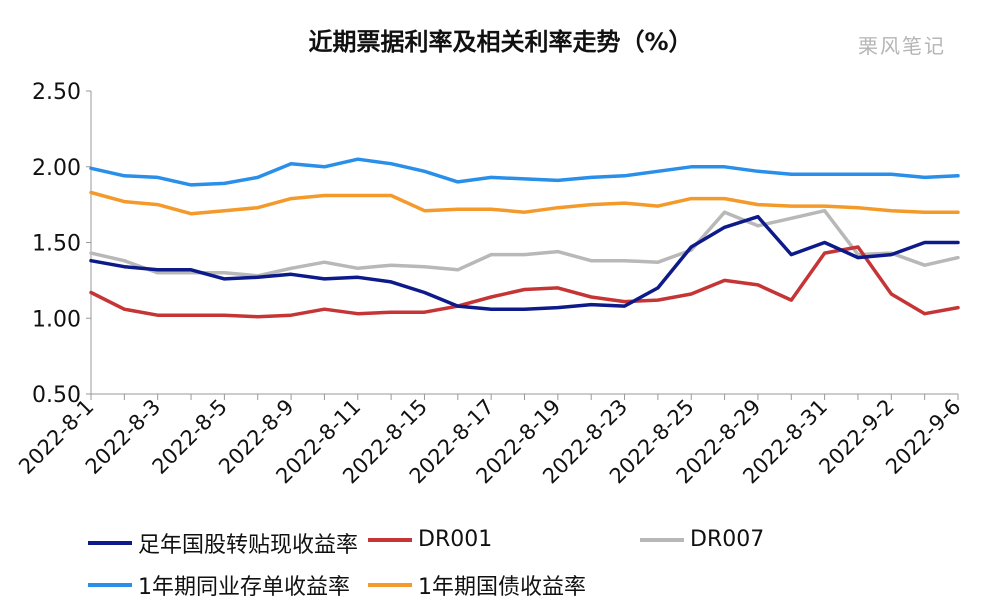  I want to click on y-tick-label: 0.50, so click(56, 395).